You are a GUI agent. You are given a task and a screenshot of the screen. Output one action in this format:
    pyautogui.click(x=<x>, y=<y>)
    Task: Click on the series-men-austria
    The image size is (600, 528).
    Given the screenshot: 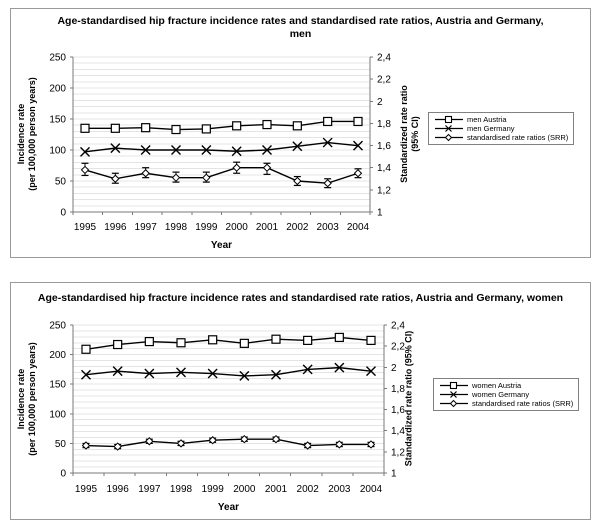 What is the action you would take?
    pyautogui.click(x=221, y=125)
    